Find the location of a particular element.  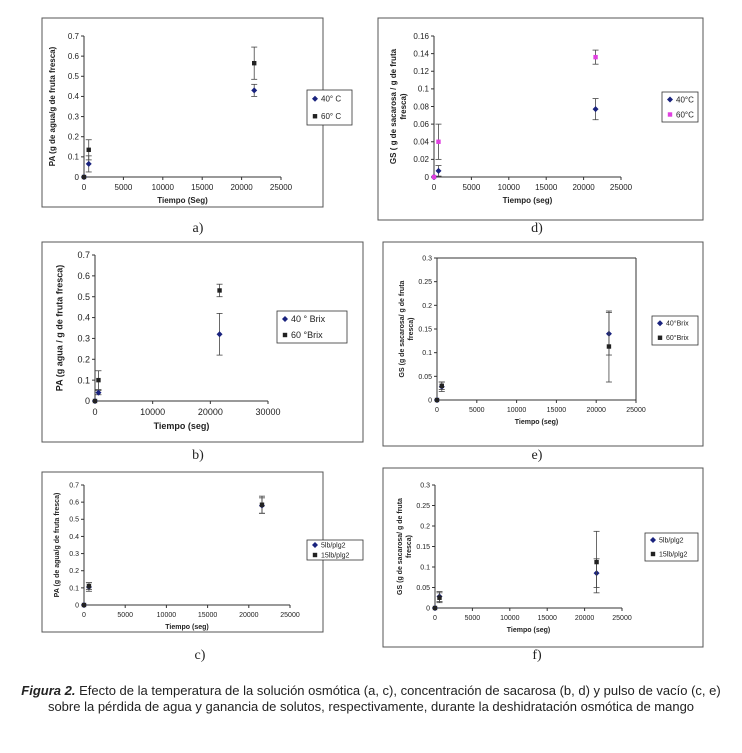

y-tick-label: 0.02 is located at coordinates (421, 159).